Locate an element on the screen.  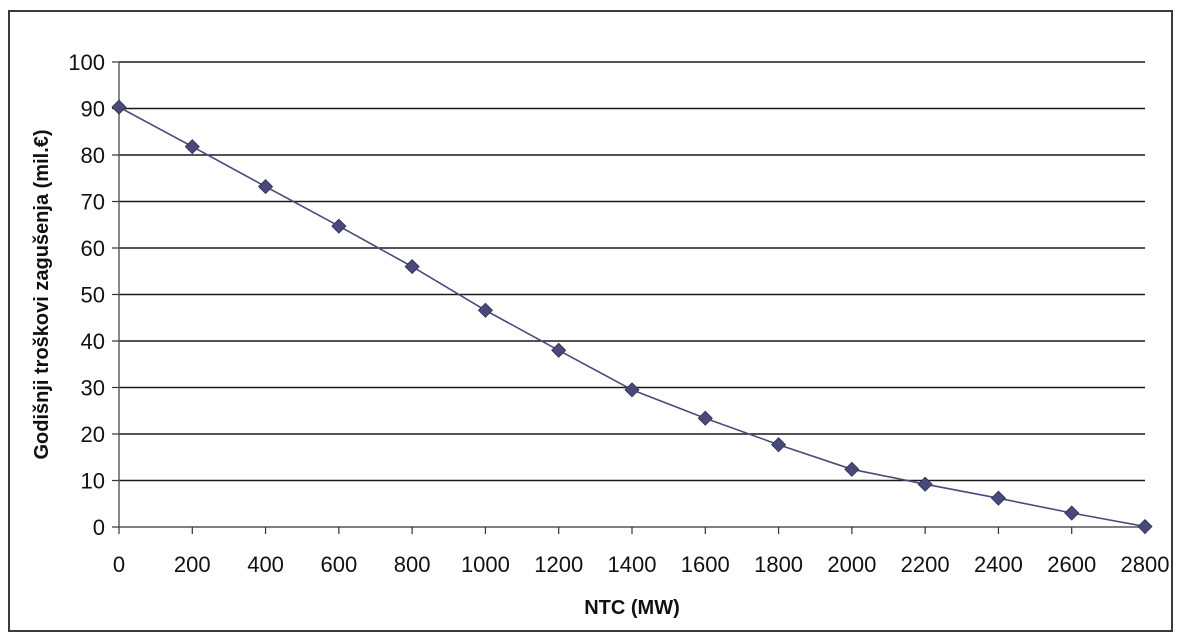
x-tick-label: 1400 is located at coordinates (632, 564).